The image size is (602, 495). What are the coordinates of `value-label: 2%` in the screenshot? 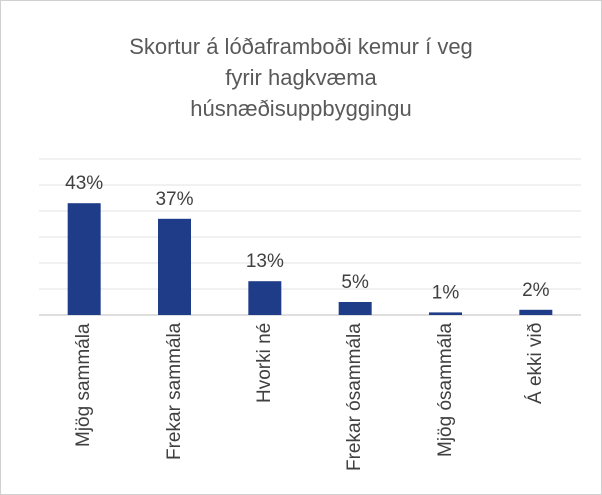 It's located at (536, 290).